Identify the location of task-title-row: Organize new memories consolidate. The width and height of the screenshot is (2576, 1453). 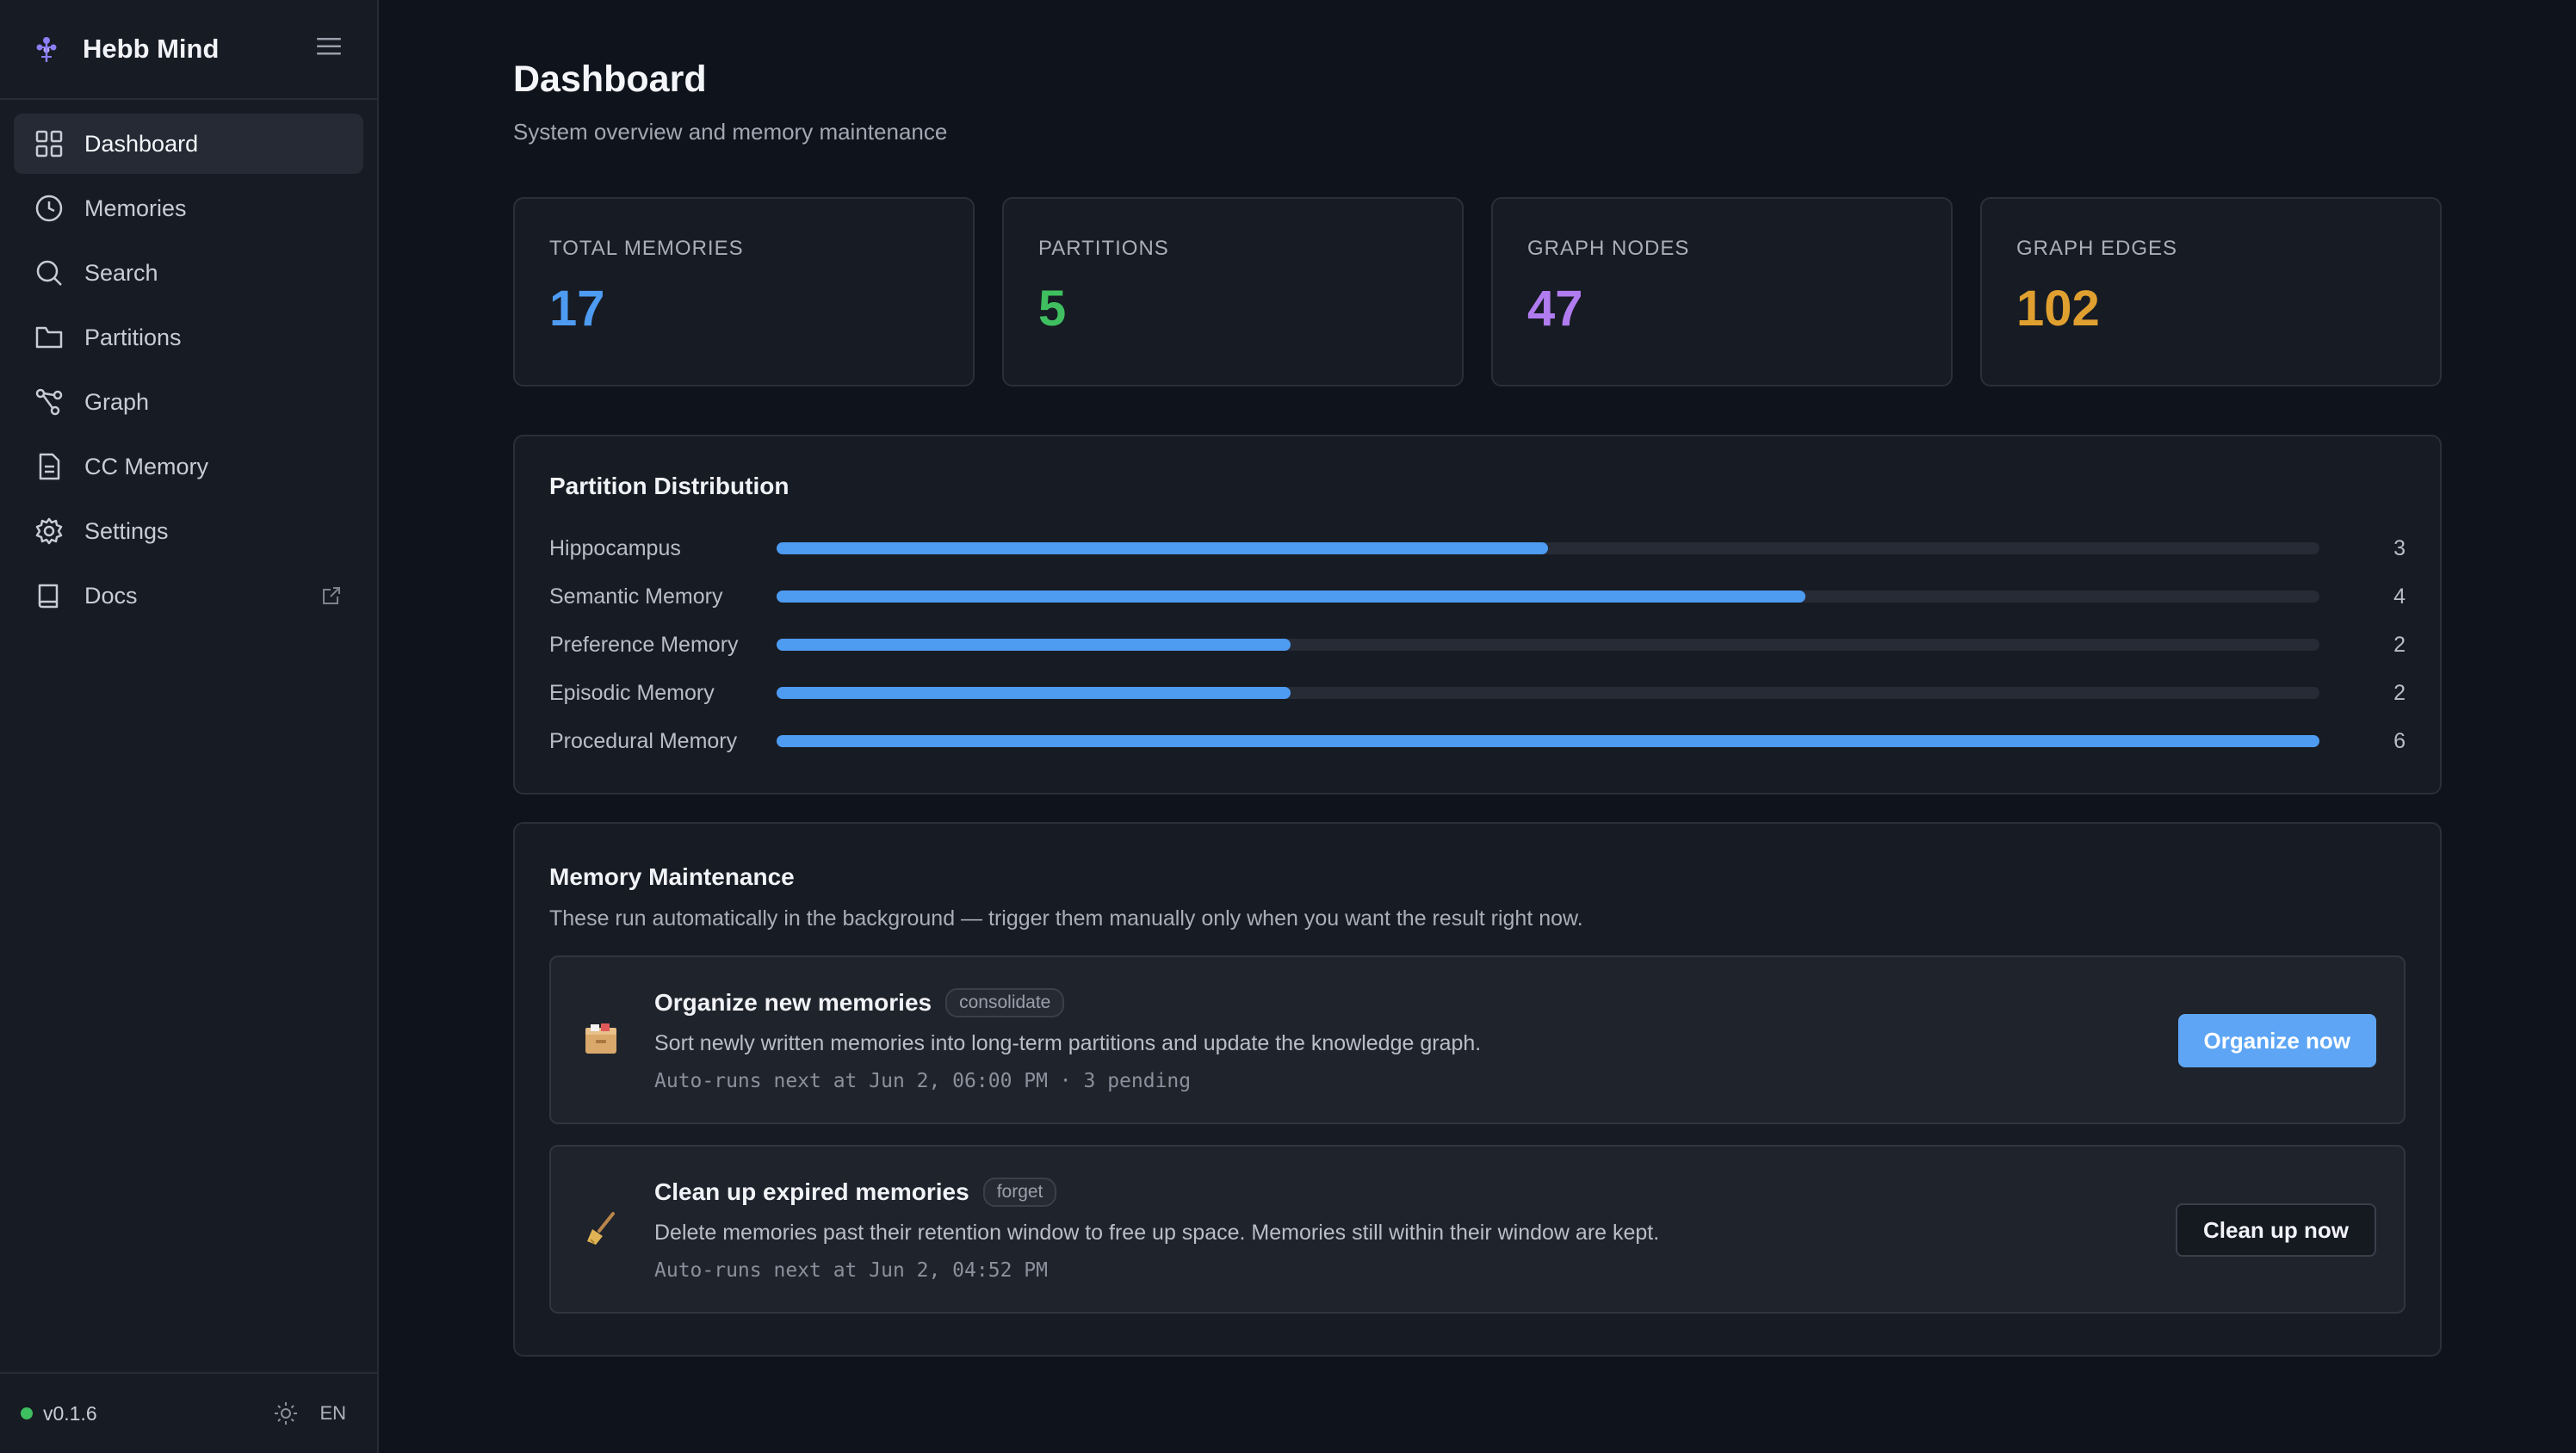
(859, 1002).